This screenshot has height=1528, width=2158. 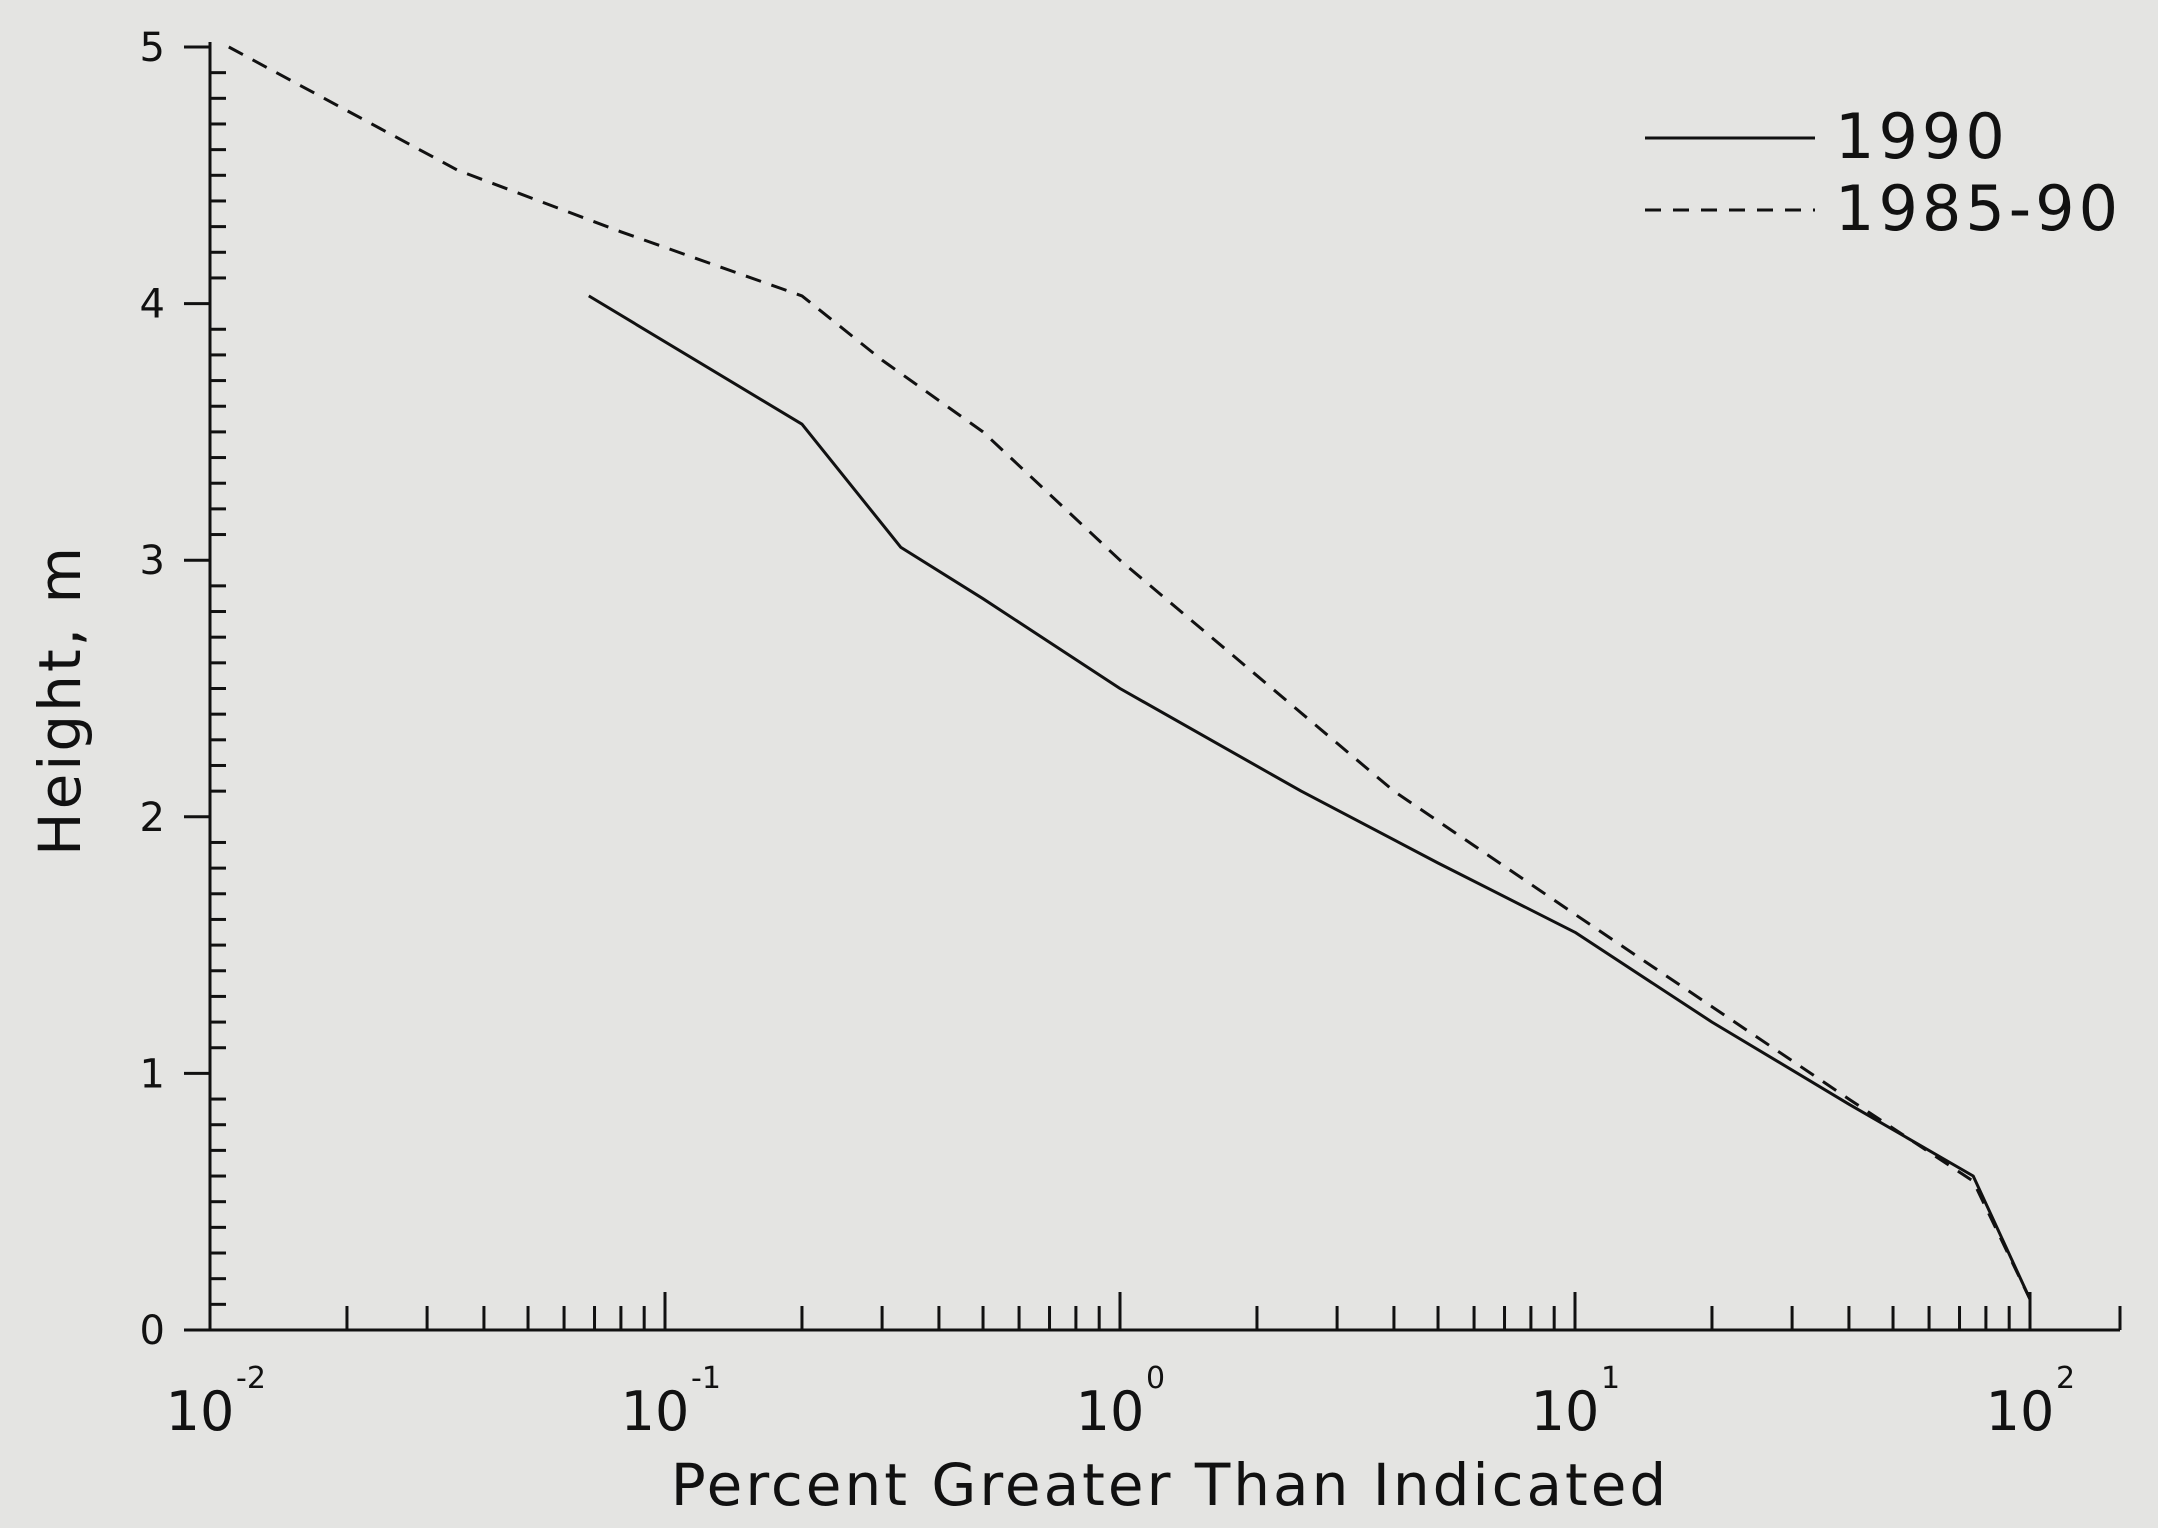 I want to click on y-tick-label: 4, so click(x=152, y=305).